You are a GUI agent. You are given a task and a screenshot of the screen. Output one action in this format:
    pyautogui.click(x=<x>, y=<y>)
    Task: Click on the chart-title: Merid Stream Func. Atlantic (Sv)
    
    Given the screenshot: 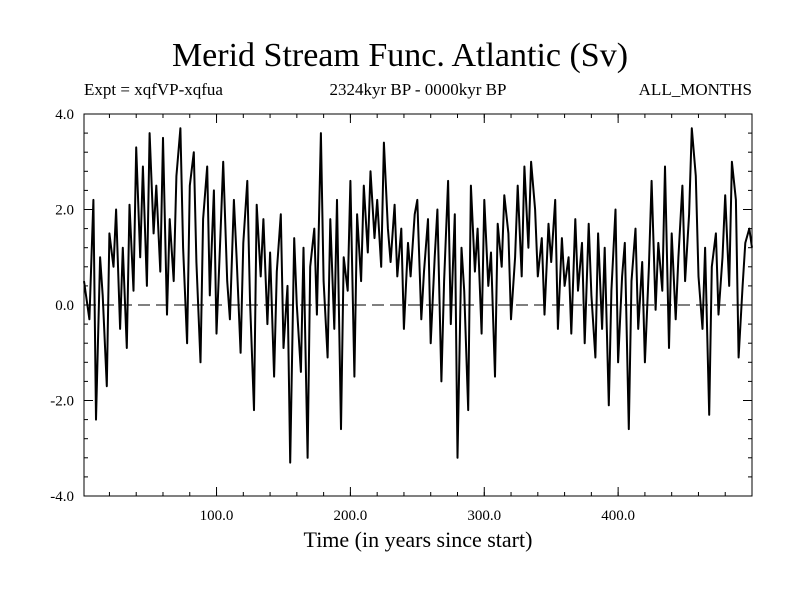 What is the action you would take?
    pyautogui.click(x=400, y=55)
    